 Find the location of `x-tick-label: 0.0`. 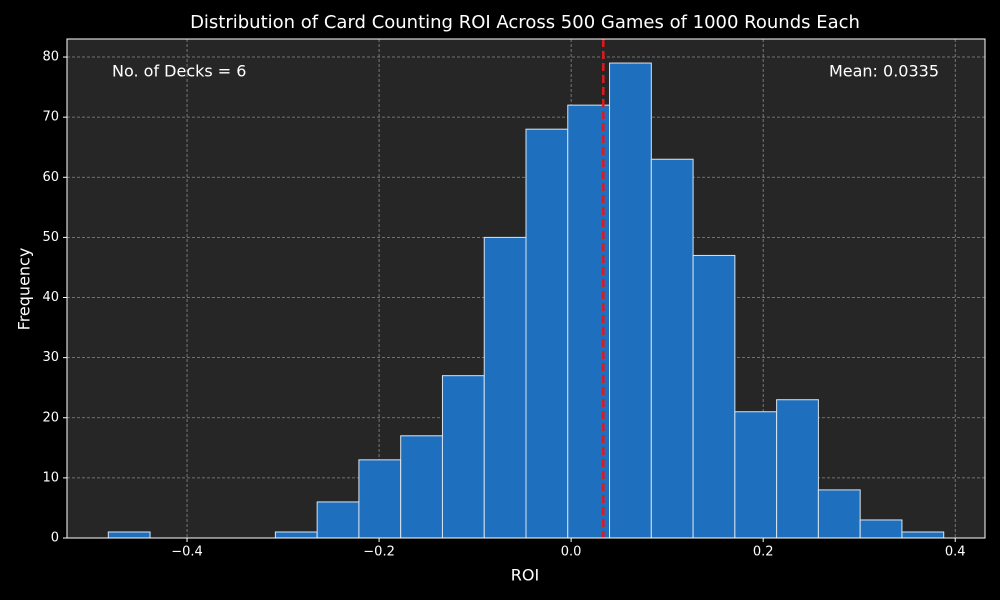

x-tick-label: 0.0 is located at coordinates (571, 552).